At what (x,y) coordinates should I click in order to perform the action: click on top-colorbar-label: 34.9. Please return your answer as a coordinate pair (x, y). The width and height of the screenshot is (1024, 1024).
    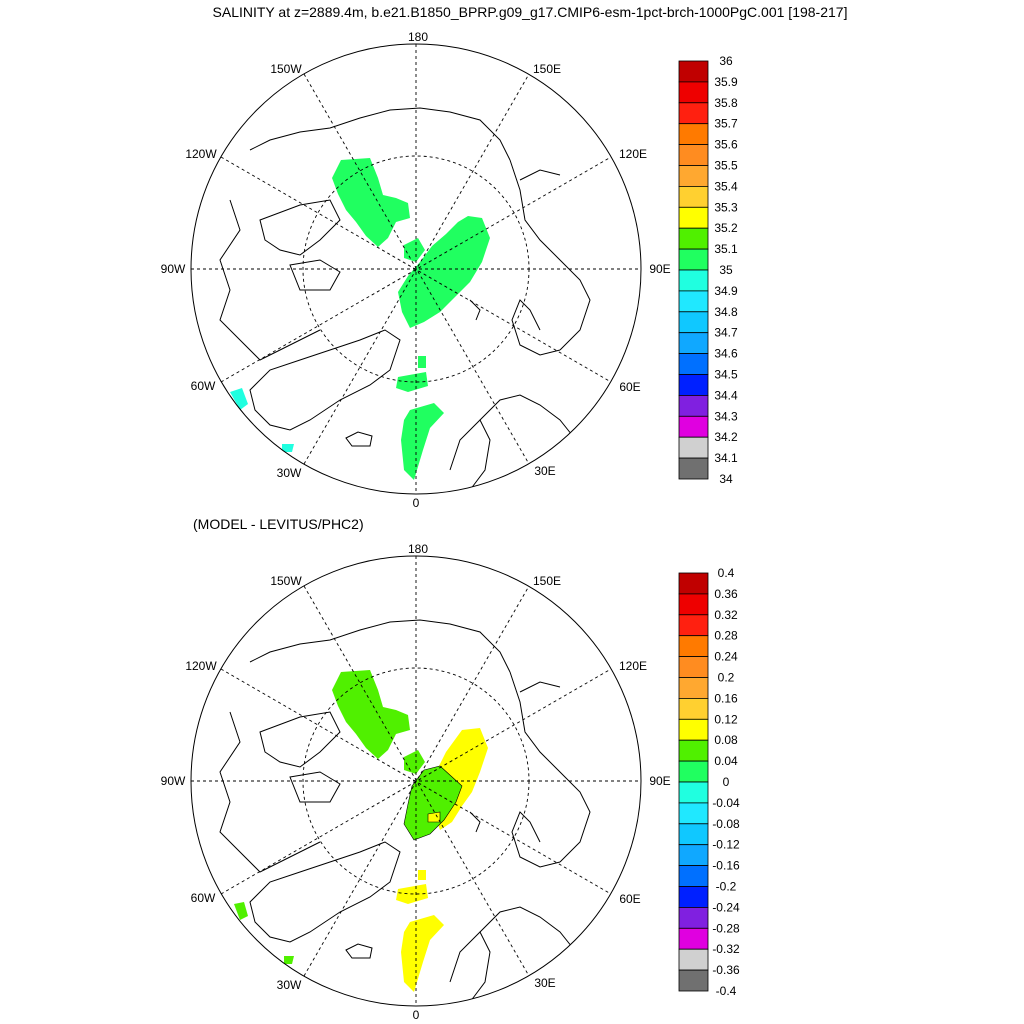
    Looking at the image, I should click on (726, 291).